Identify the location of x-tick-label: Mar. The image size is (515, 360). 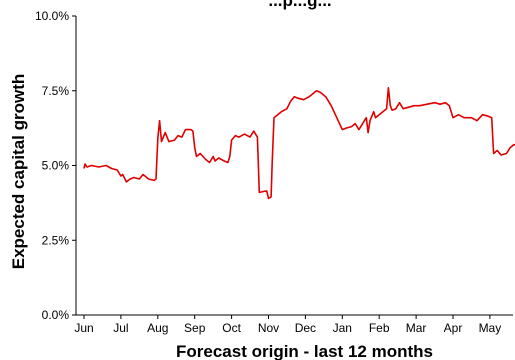
(416, 328).